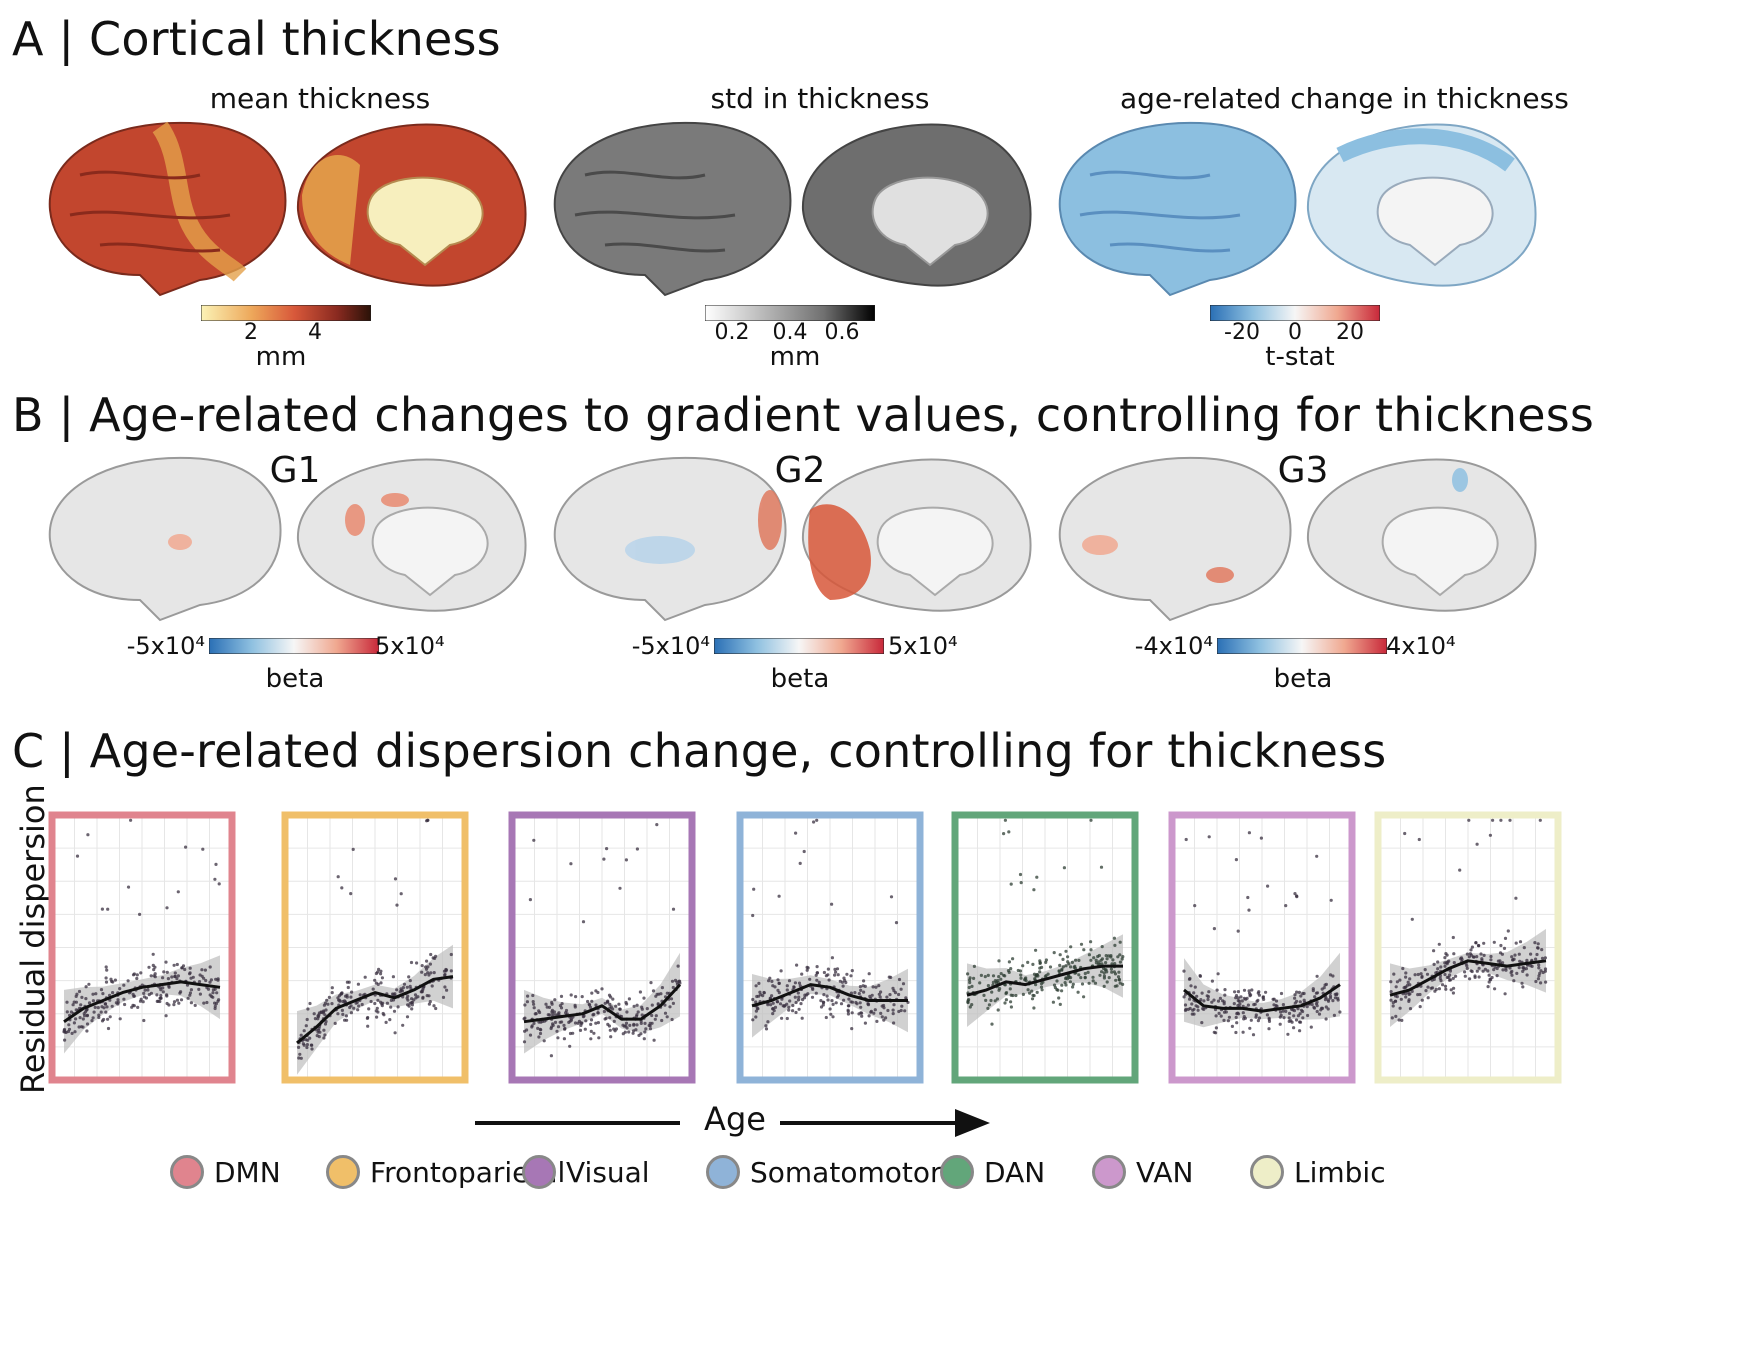 This screenshot has width=1756, height=1347. Describe the element at coordinates (1015, 1172) in the screenshot. I see `legend-label: DAN` at that location.